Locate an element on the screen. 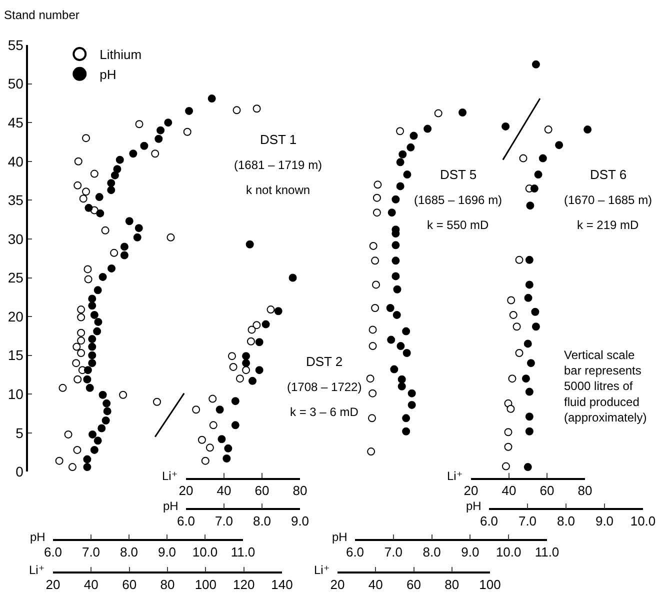 The image size is (663, 593). y-tick-label: 20 is located at coordinates (16, 316).